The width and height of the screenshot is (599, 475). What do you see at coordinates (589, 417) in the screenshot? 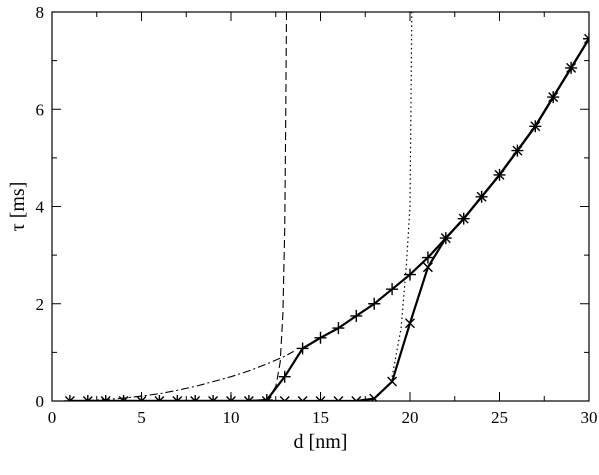
I see `x-tick-label: 30` at bounding box center [589, 417].